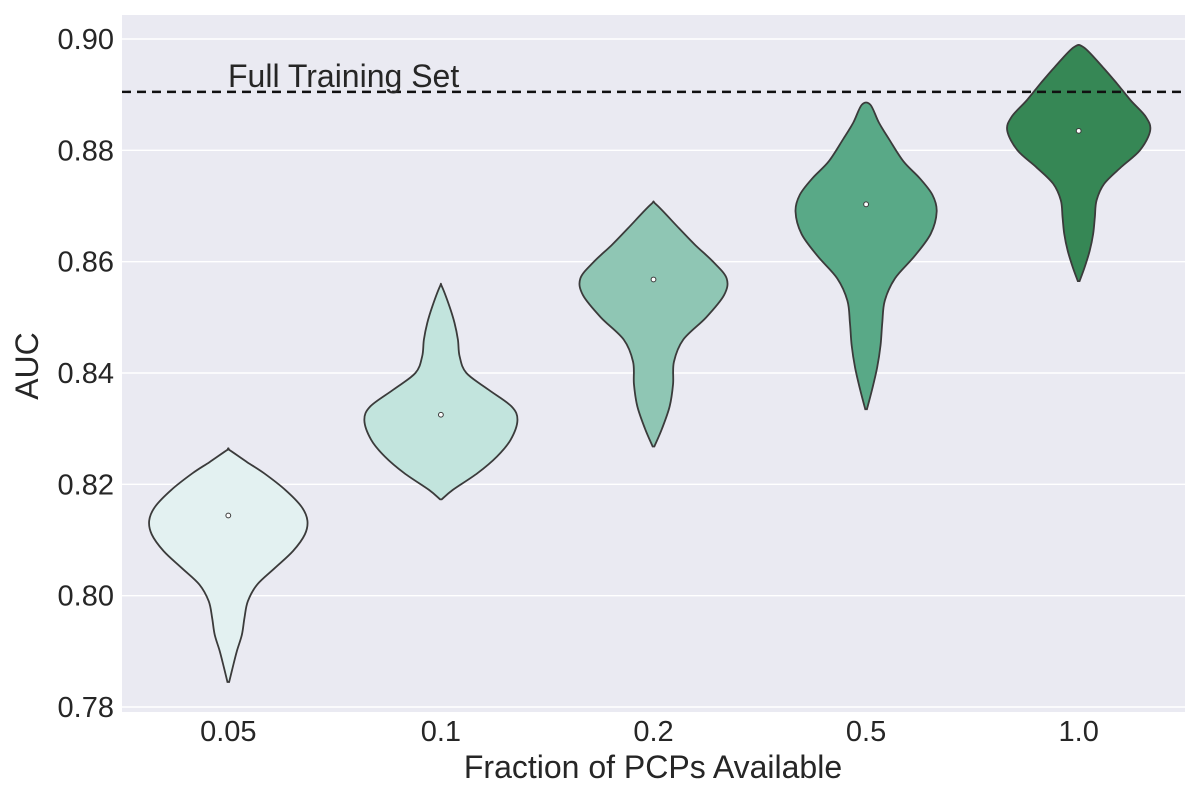 Image resolution: width=1200 pixels, height=805 pixels. I want to click on violin-0.2, so click(653, 324).